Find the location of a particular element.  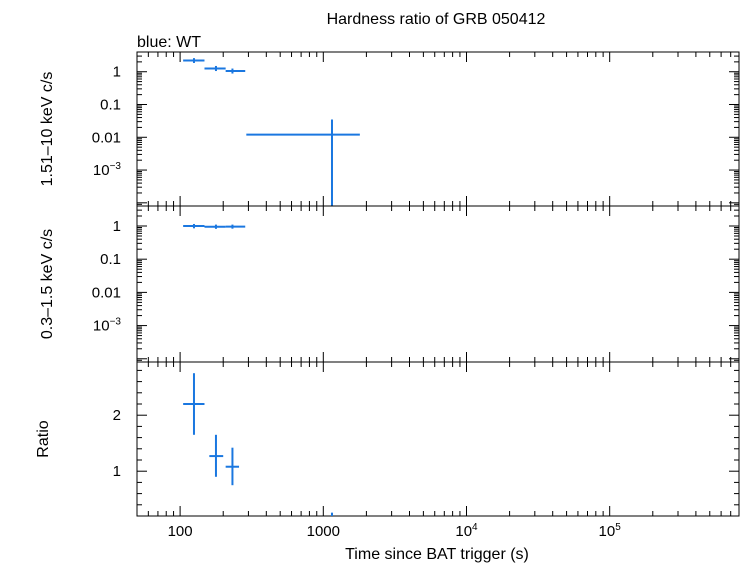

chart-title: Hardness ratio of GRB 050412 is located at coordinates (436, 19).